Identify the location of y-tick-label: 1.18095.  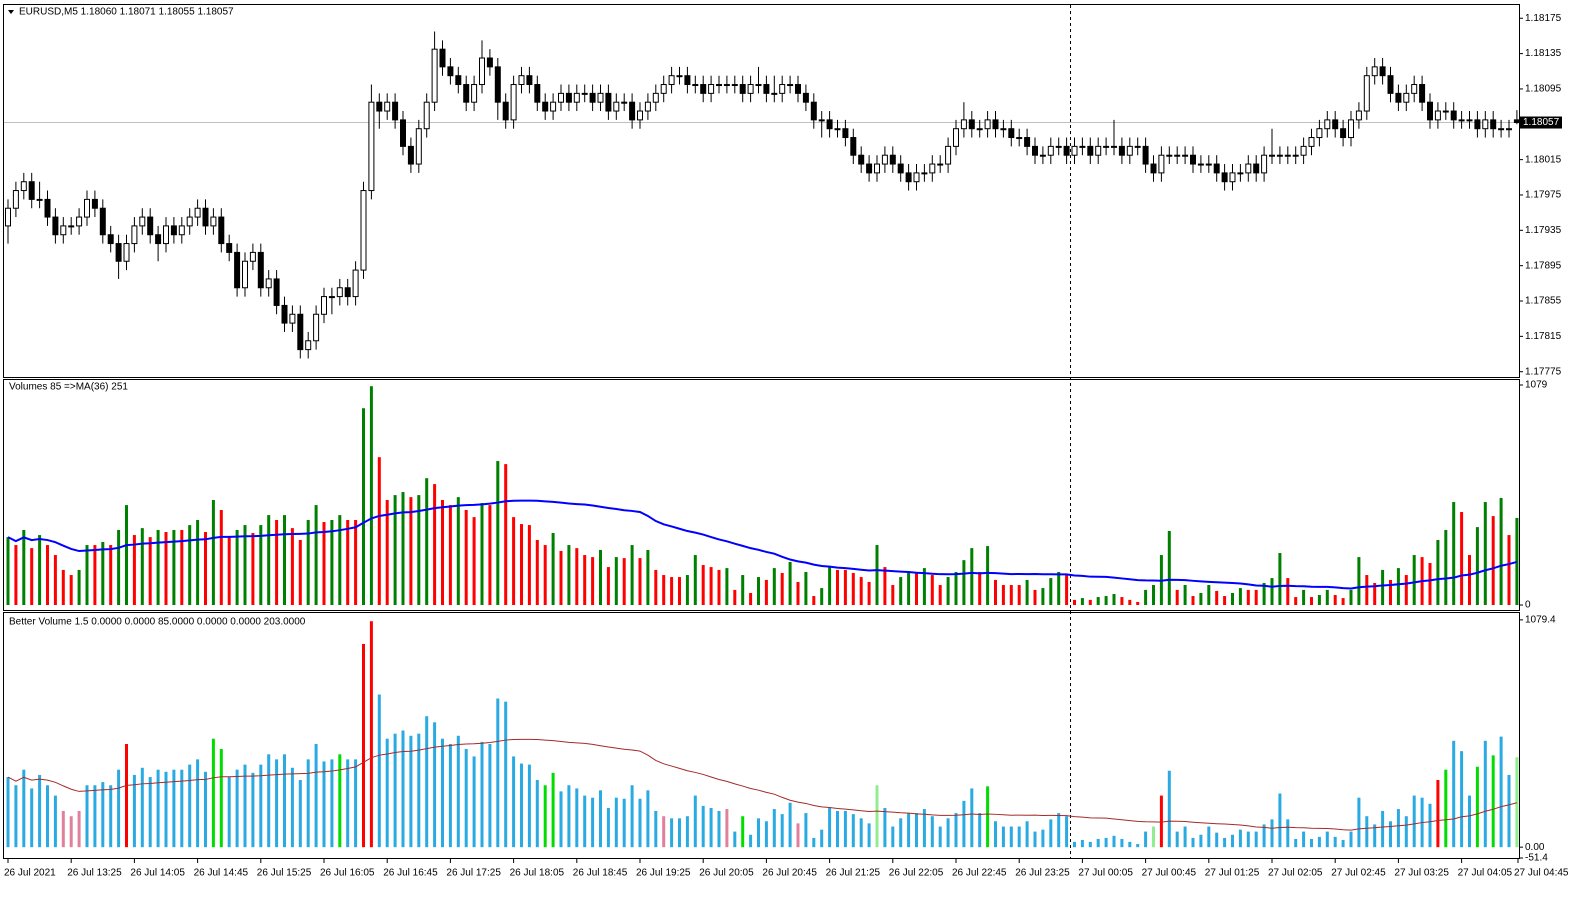
(1543, 89).